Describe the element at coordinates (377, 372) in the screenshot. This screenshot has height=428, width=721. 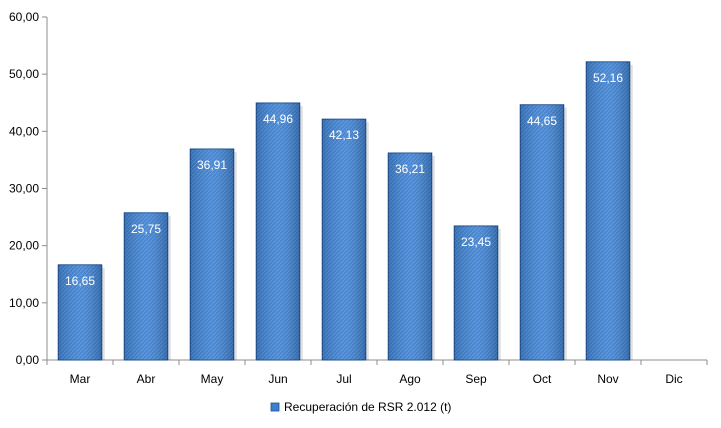
I see `x-axis: Mar Abr May Jun Jul Ago Sep Oct Nov Dic` at that location.